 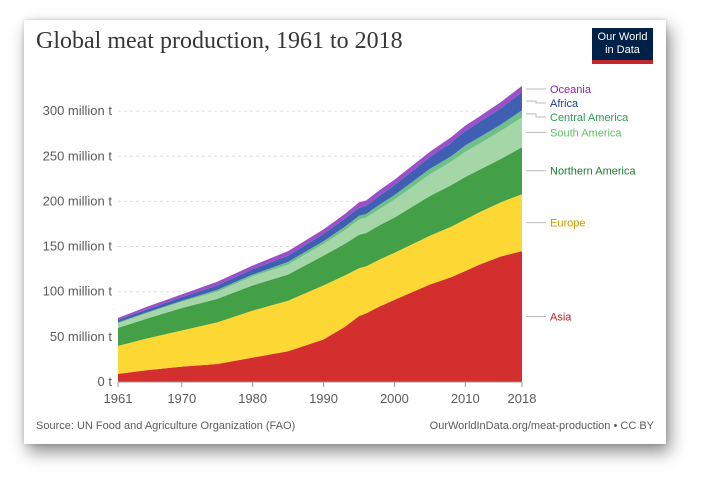 I want to click on x-tick-label: 1990, so click(x=323, y=398).